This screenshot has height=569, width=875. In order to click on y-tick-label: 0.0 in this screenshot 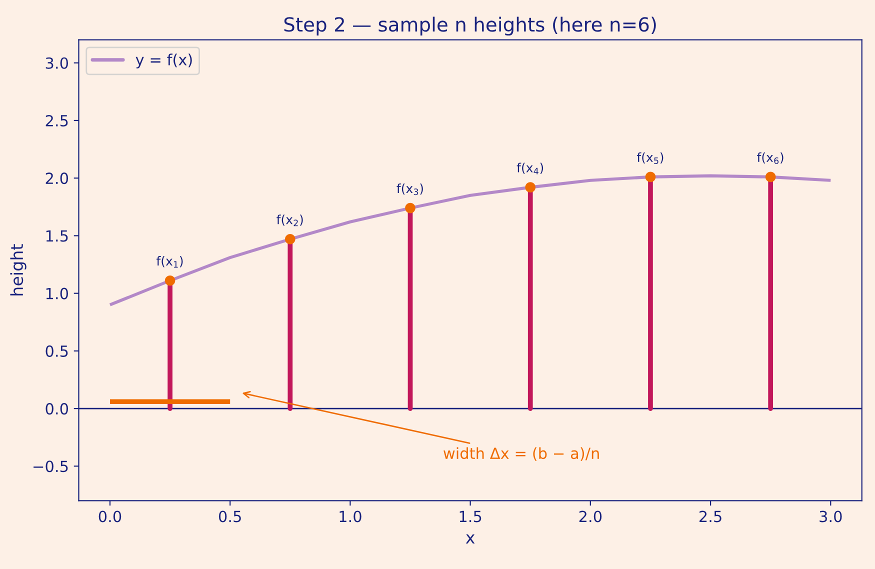, I will do `click(57, 409)`.